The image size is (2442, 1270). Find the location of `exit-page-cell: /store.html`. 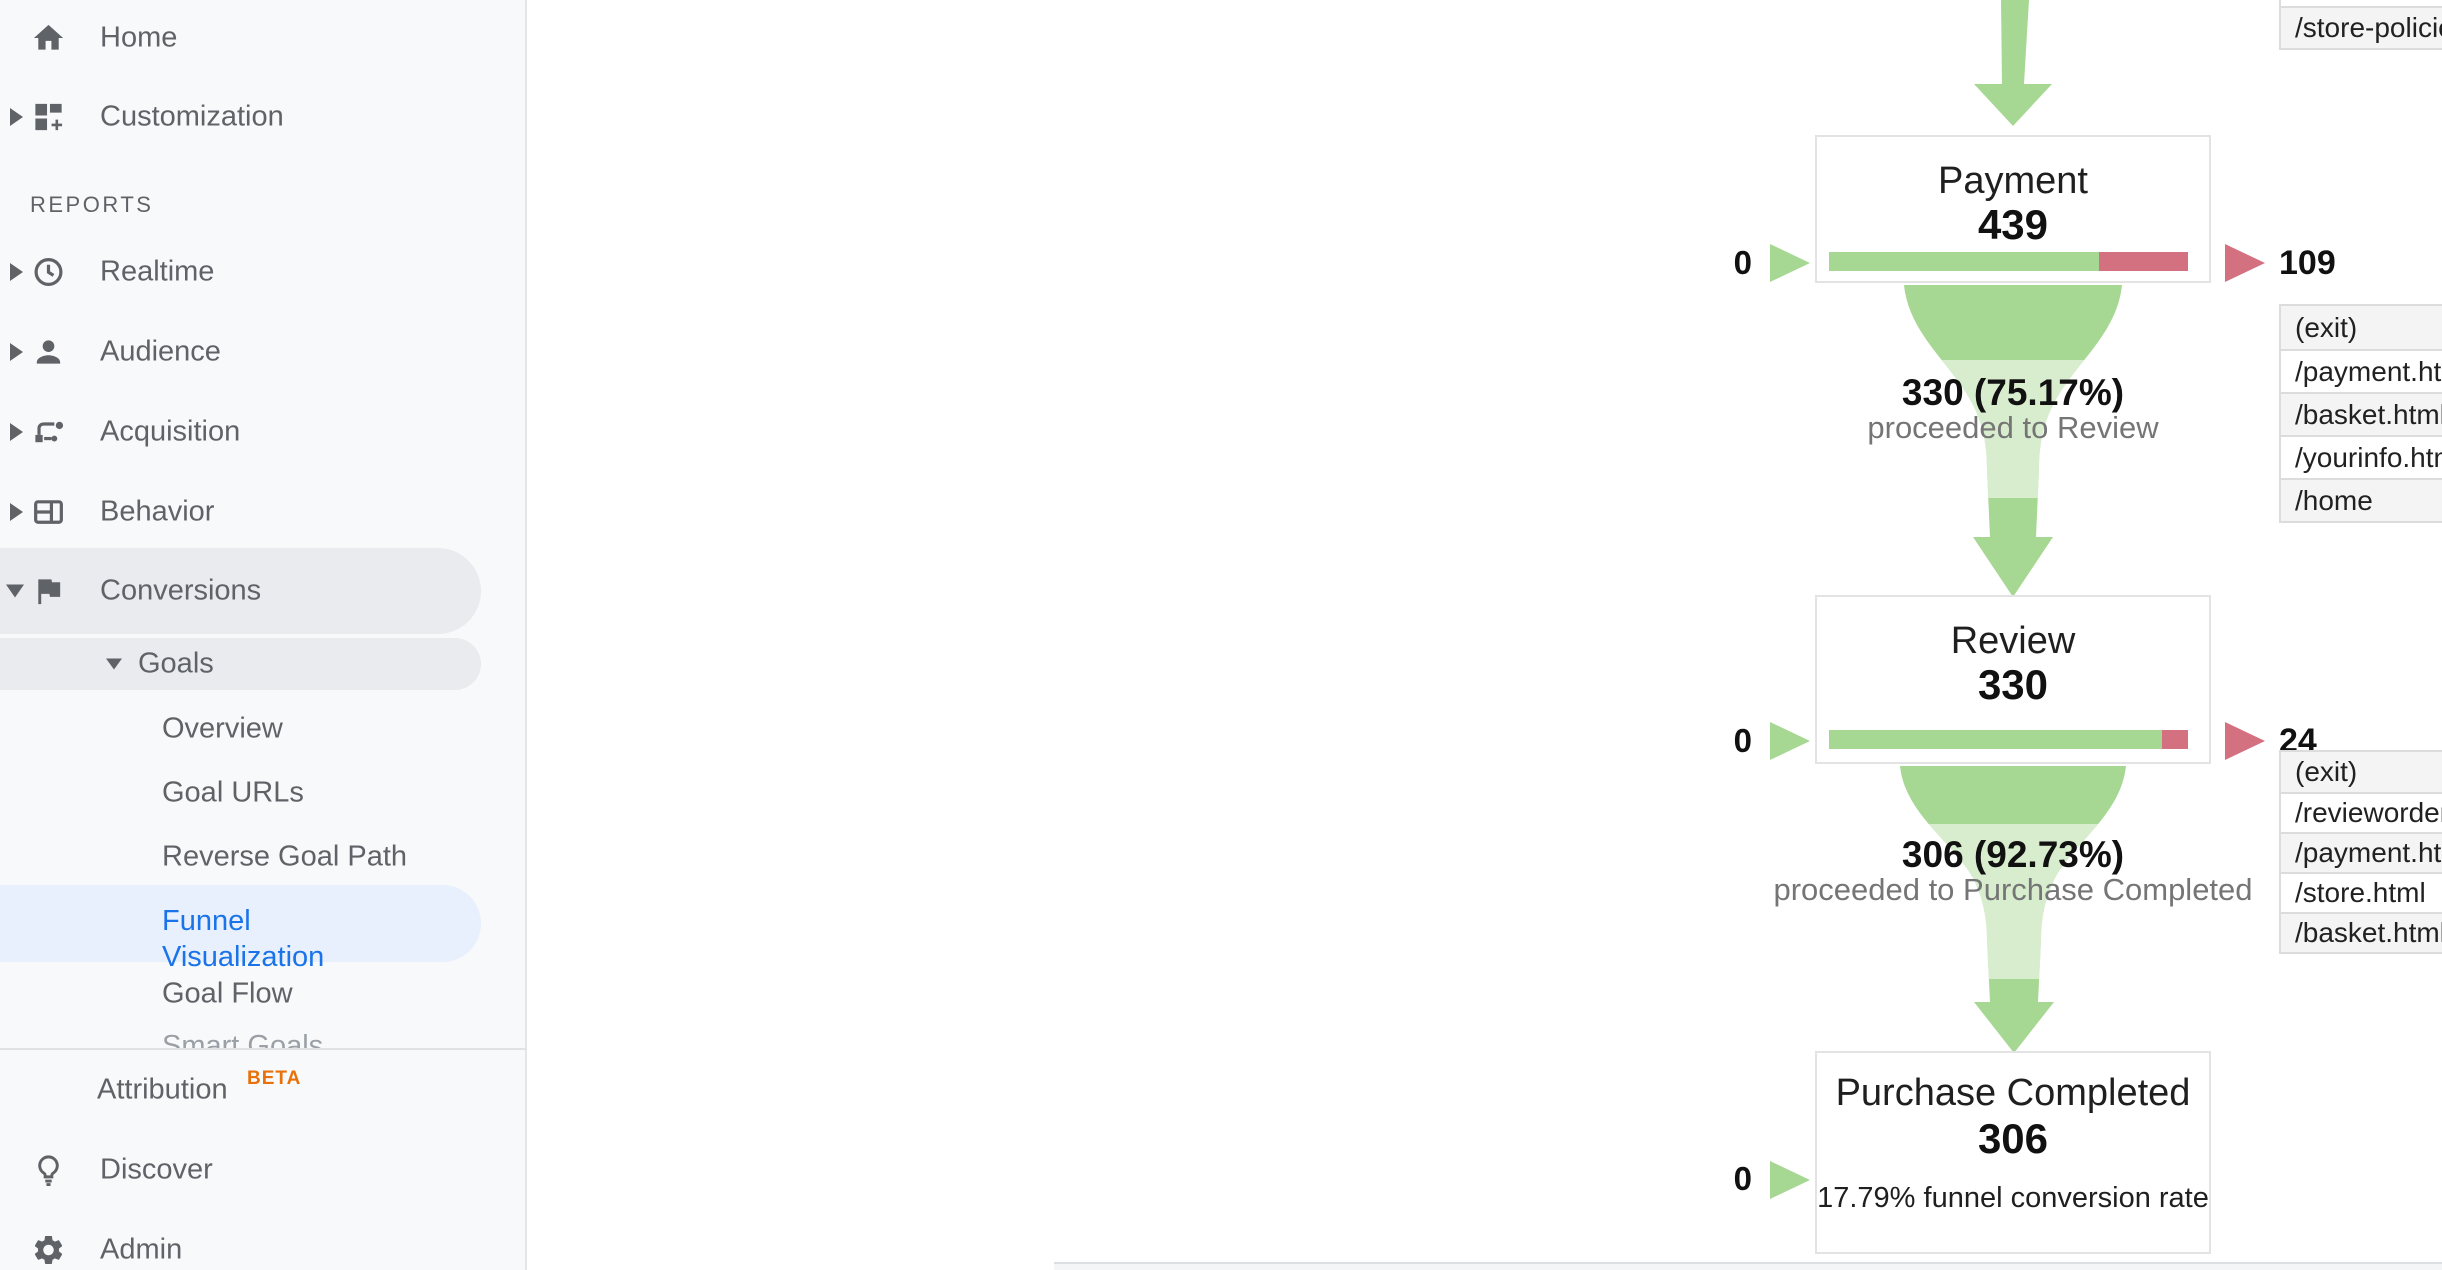

exit-page-cell: /store.html is located at coordinates (2360, 892).